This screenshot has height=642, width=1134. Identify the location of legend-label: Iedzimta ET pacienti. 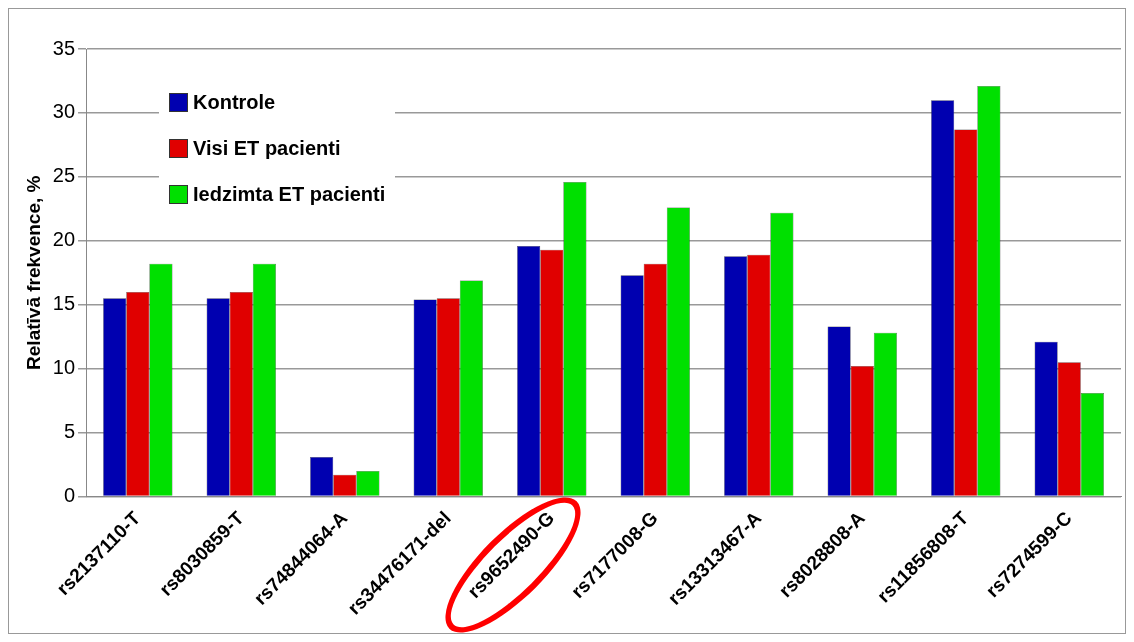
(289, 194).